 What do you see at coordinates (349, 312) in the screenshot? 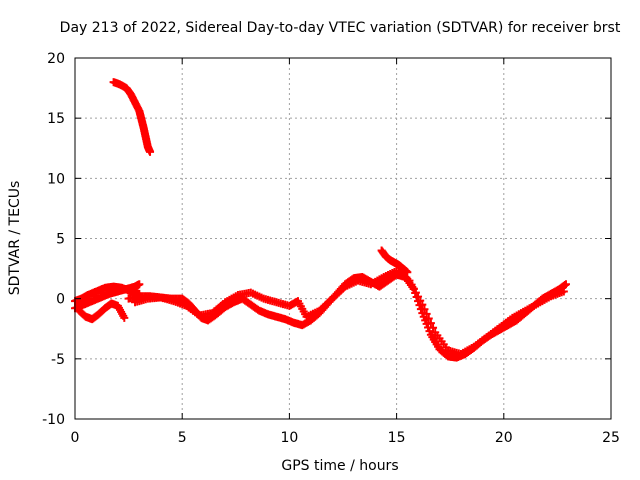
I see `series-parallel-trace` at bounding box center [349, 312].